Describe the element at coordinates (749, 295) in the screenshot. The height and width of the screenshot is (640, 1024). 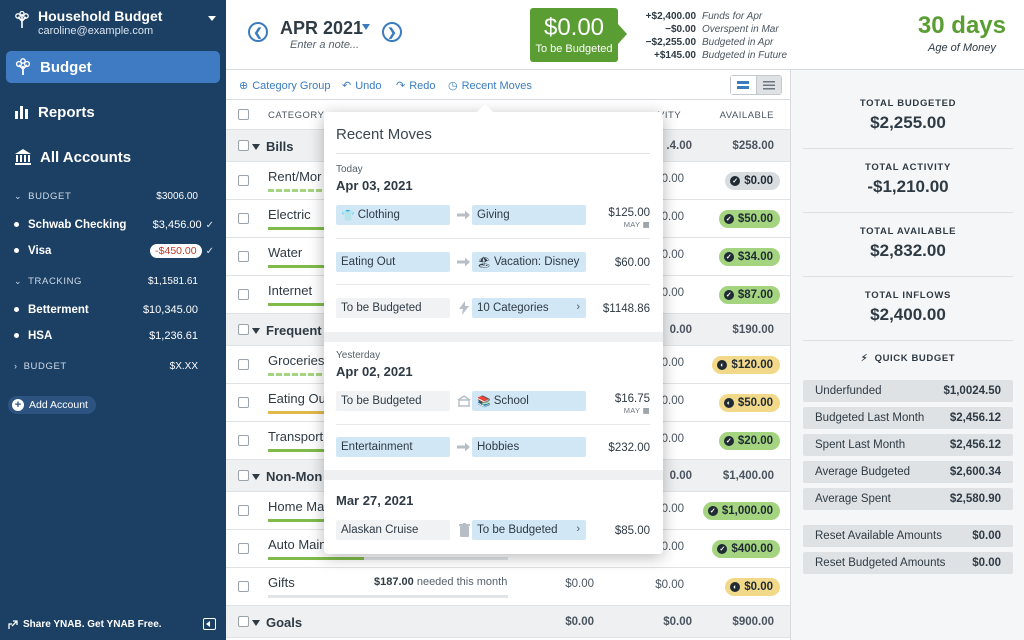
I see `available-pill: ✓ $87.00` at that location.